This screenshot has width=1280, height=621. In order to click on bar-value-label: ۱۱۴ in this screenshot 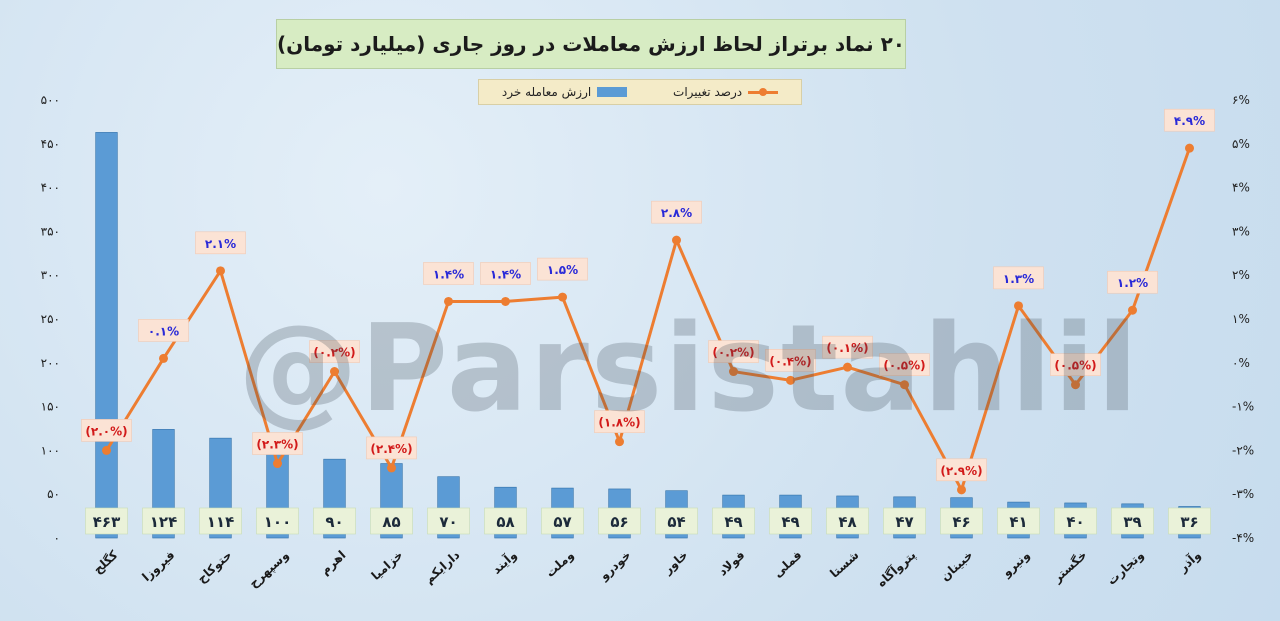, I will do `click(220, 522)`.